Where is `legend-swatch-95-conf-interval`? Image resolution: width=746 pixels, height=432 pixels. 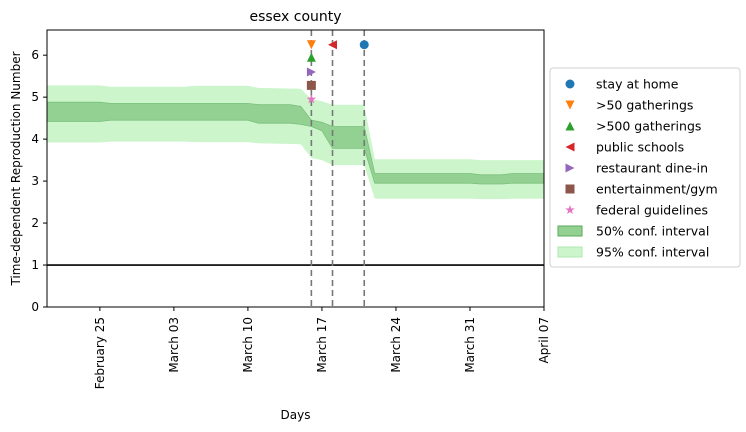
legend-swatch-95-conf-interval is located at coordinates (570, 252).